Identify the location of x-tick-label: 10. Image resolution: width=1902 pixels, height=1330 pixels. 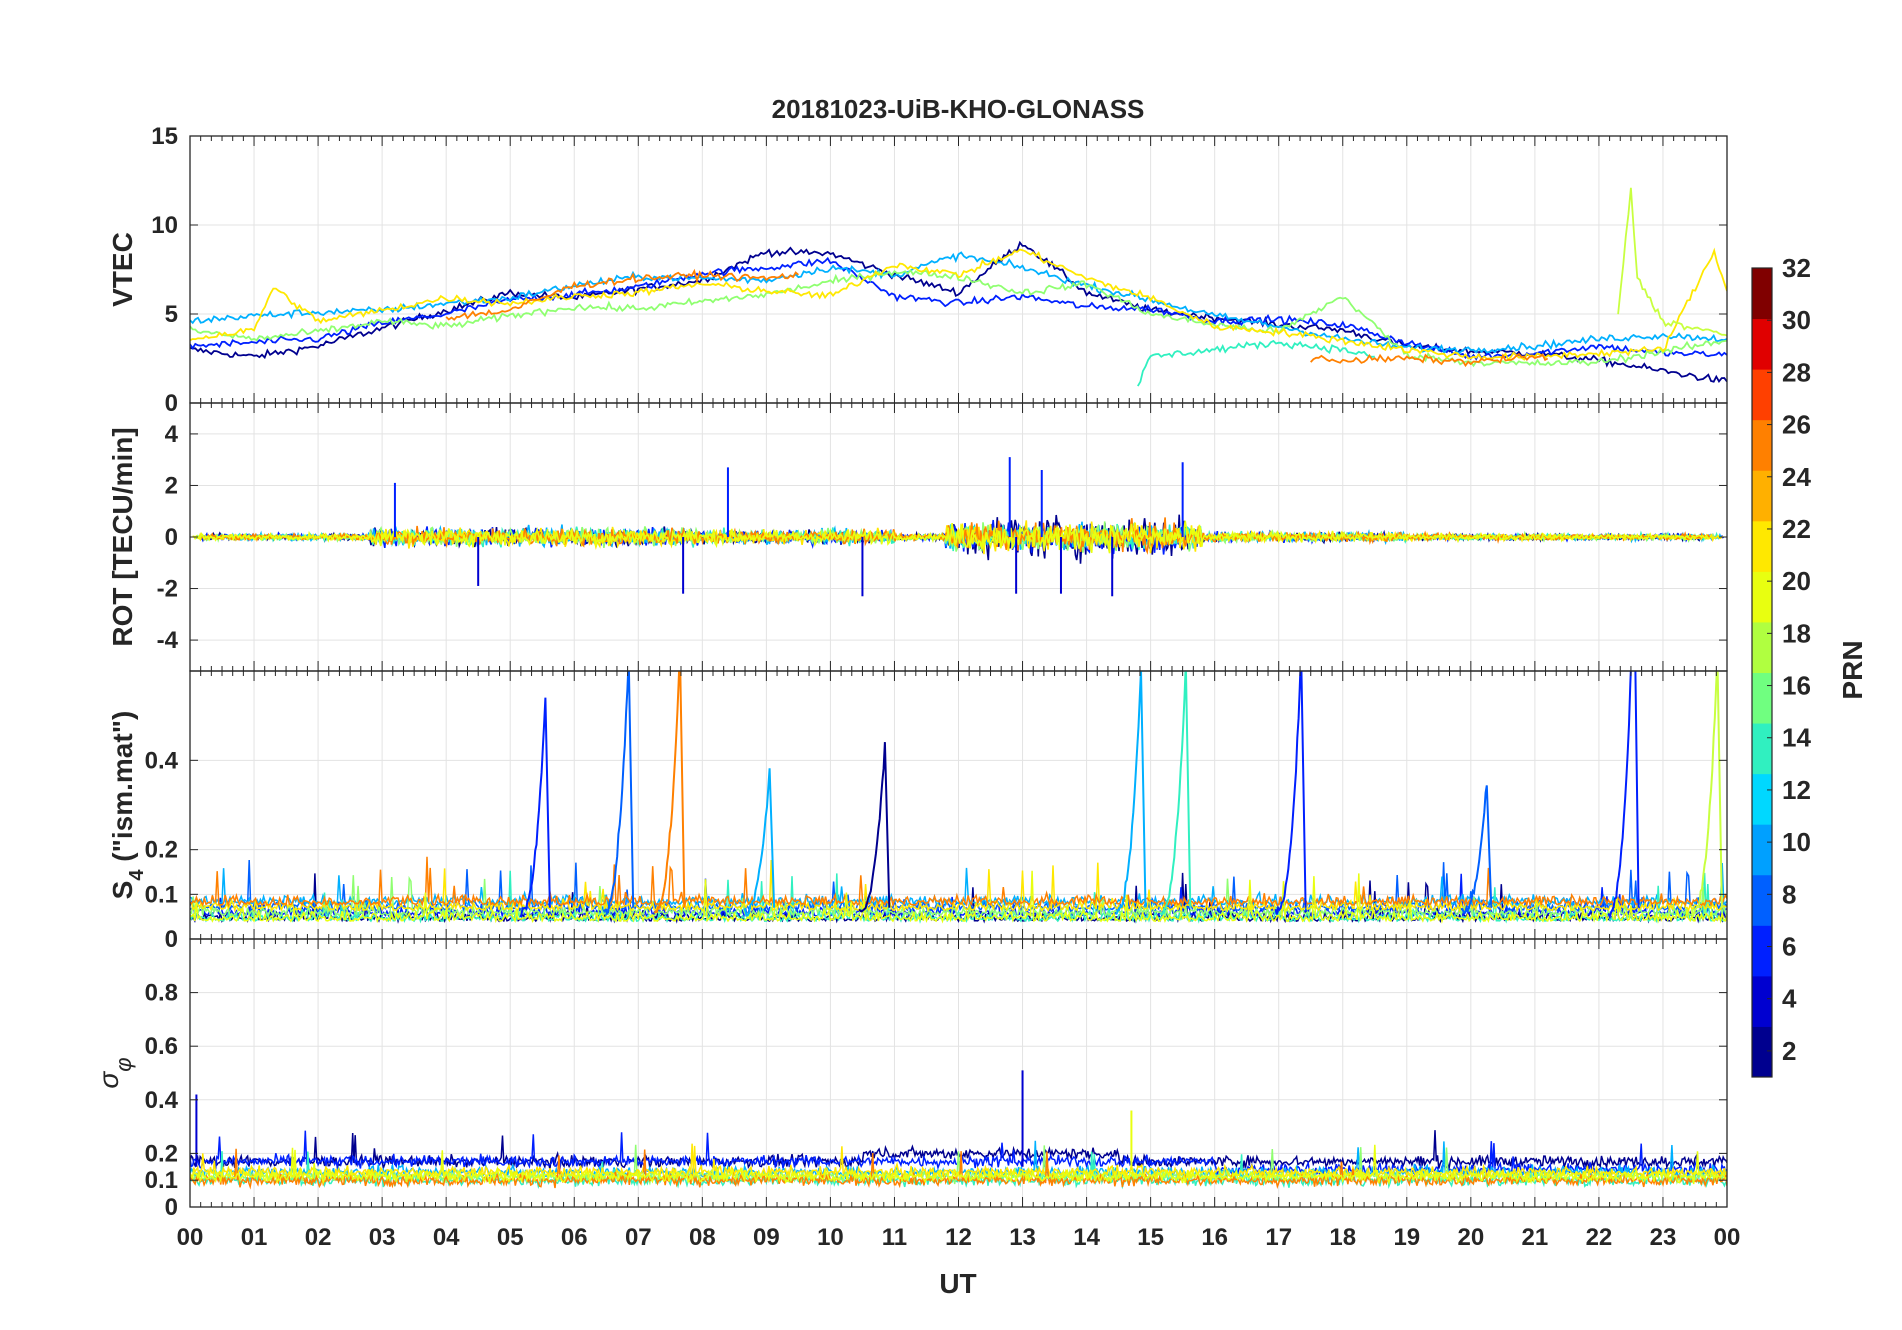
(830, 1237).